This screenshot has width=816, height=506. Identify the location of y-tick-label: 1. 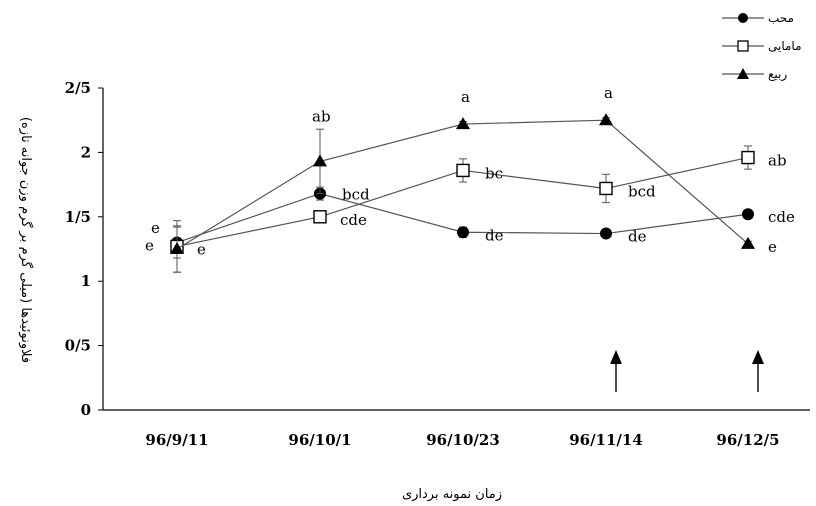
(86, 281).